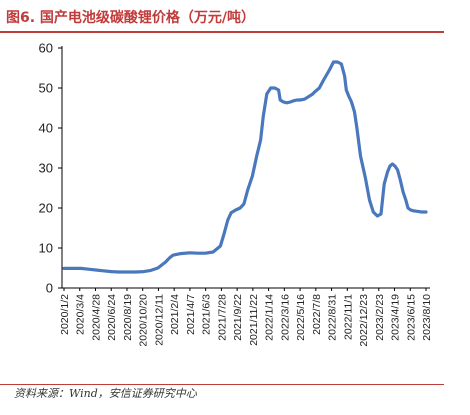 The height and width of the screenshot is (415, 470). What do you see at coordinates (301, 317) in the screenshot?
I see `x-tick-label: 2022/5/16` at bounding box center [301, 317].